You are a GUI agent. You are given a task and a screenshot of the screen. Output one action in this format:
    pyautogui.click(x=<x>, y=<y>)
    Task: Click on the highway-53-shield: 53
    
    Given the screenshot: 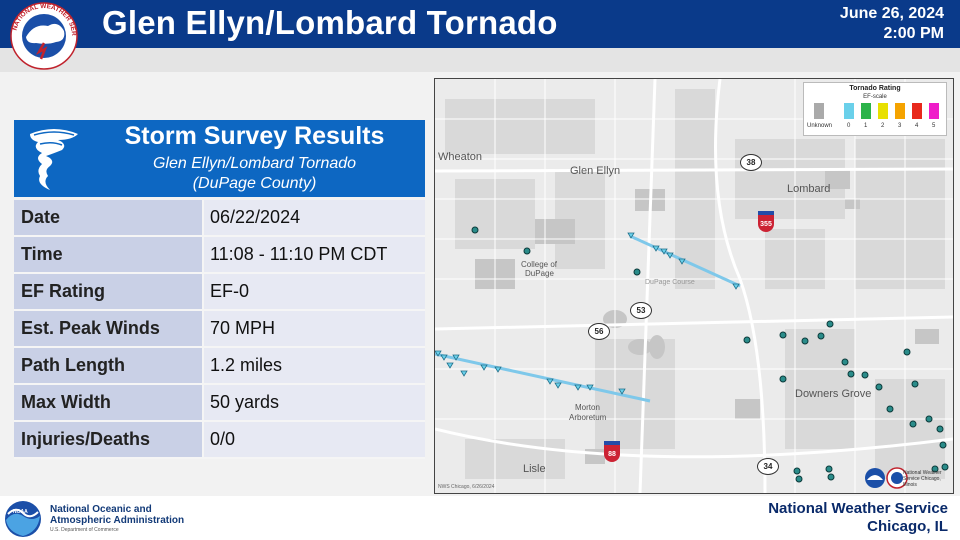 What is the action you would take?
    pyautogui.click(x=641, y=310)
    